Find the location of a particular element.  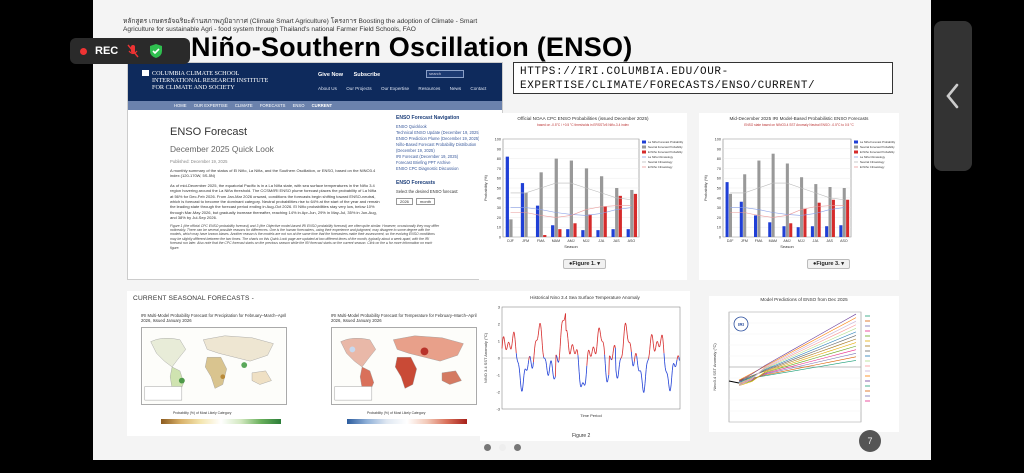

legend-label: El Niño Forecast Probability is located at coordinates (665, 152).